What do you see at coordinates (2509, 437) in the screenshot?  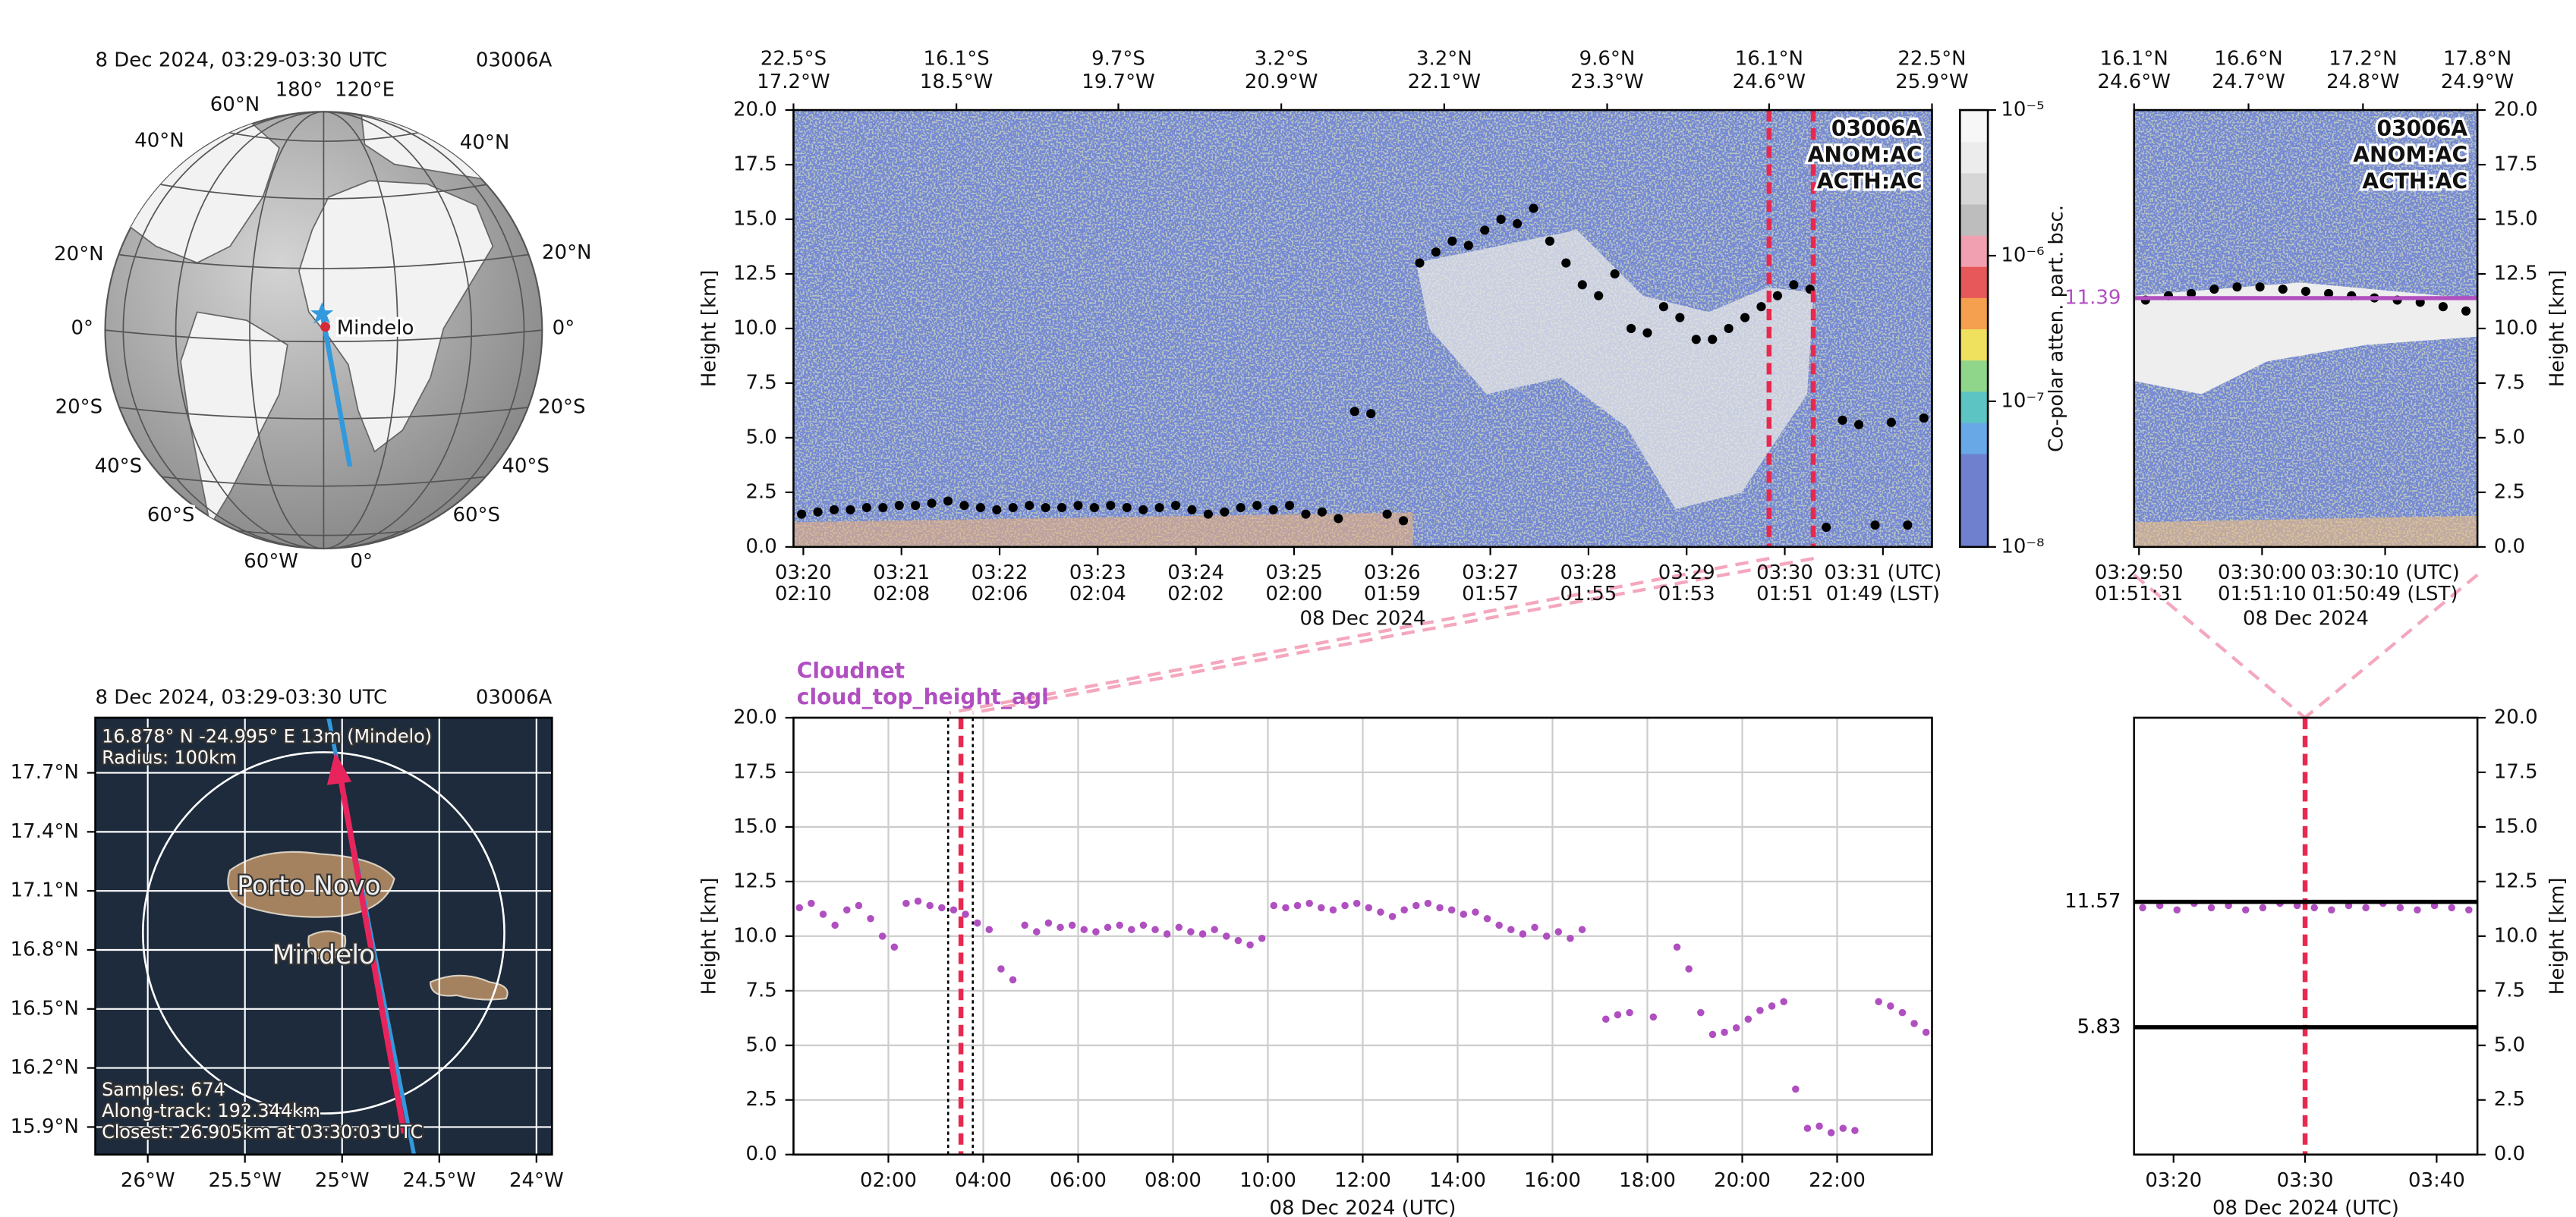 I see `y-tick-label: 5.0` at bounding box center [2509, 437].